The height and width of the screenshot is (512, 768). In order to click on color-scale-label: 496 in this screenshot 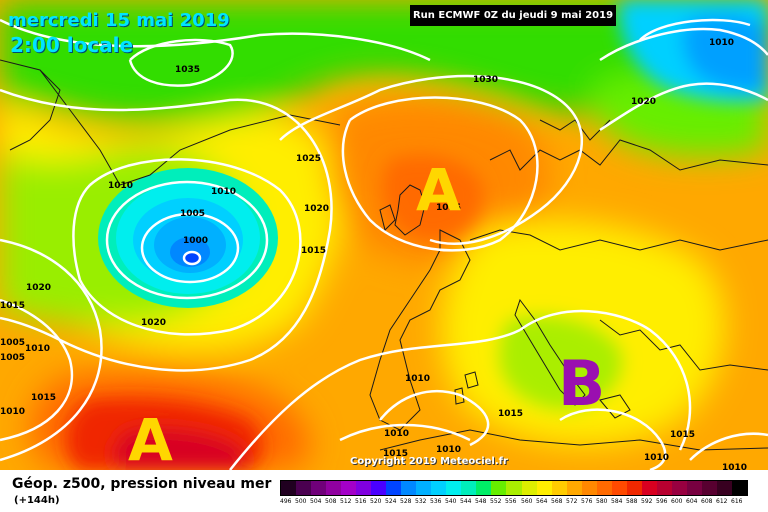, I will do `click(286, 501)`.